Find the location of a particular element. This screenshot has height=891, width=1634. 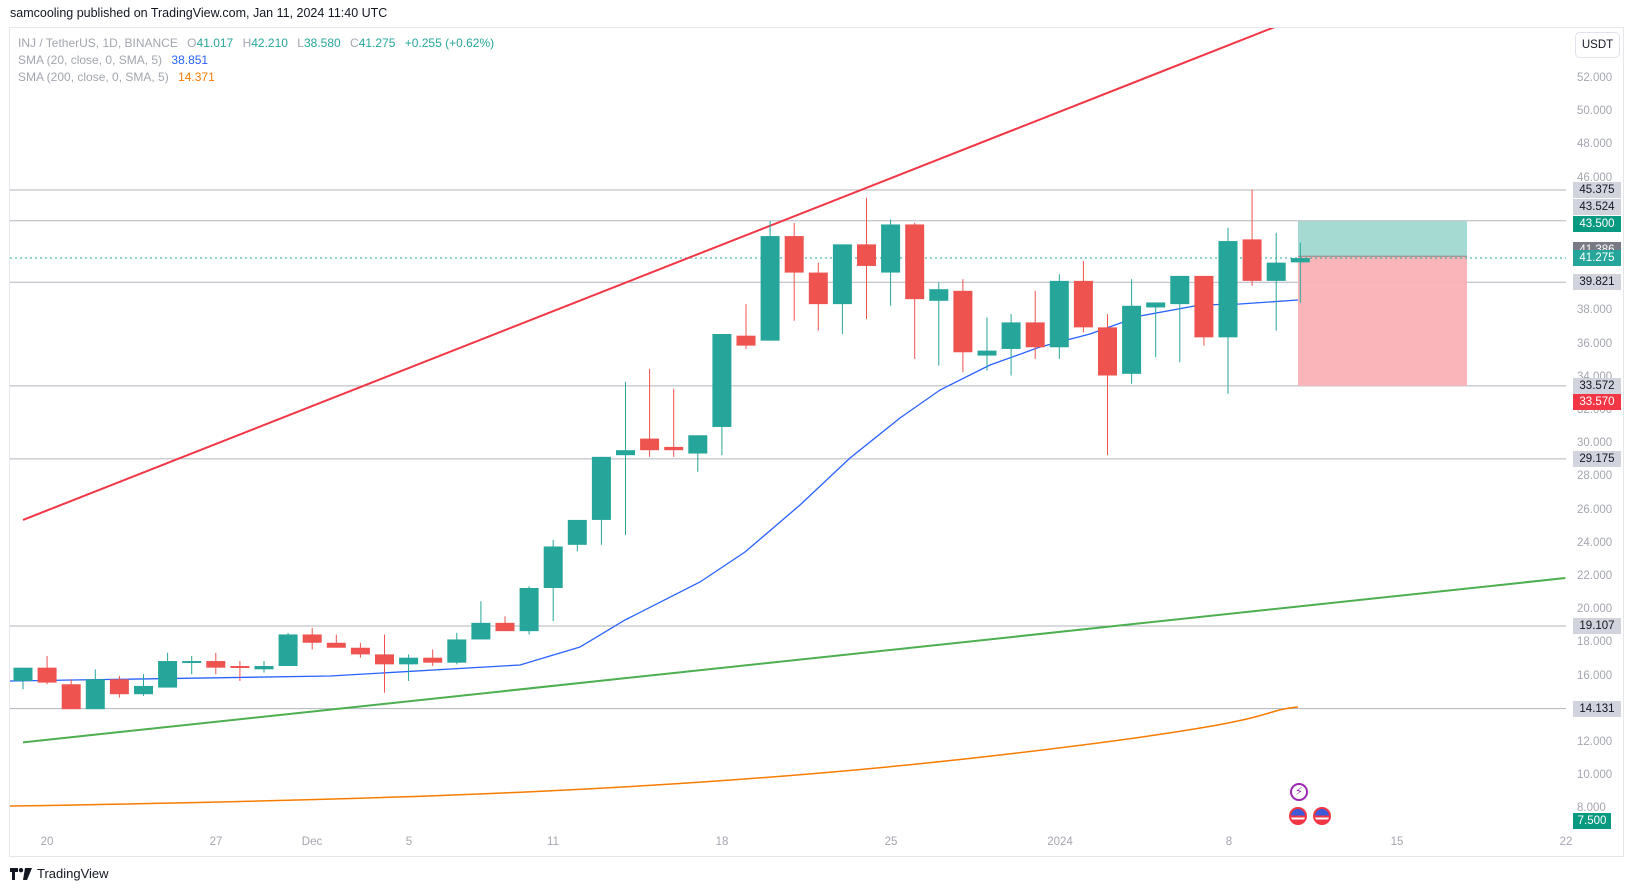

long-position-target-zone is located at coordinates (1382, 239).